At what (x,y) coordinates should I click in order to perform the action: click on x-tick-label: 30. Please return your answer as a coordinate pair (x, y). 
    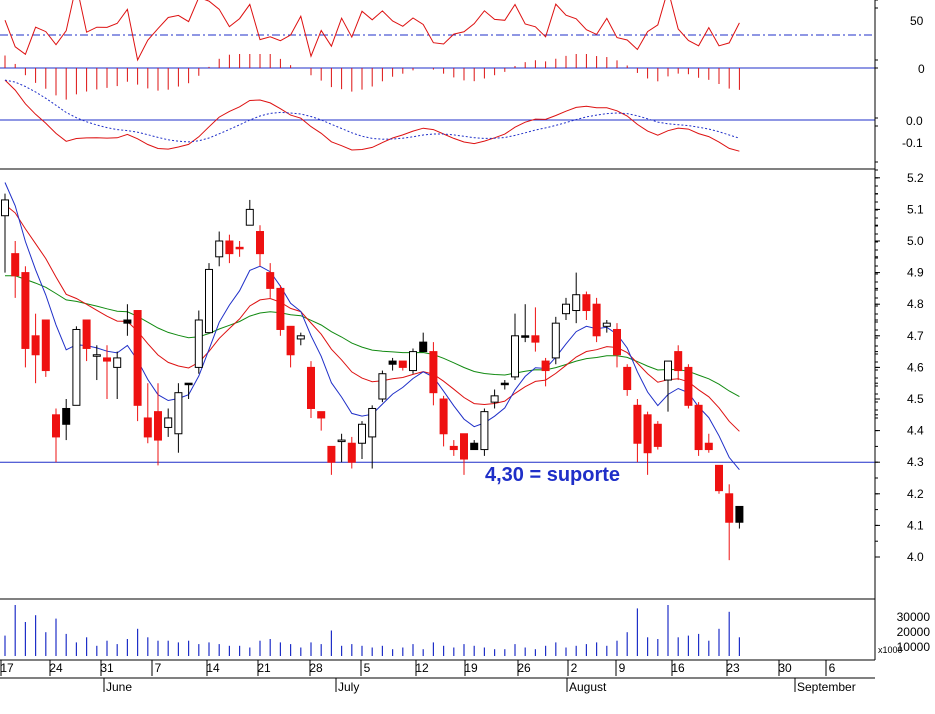
    Looking at the image, I should click on (785, 668).